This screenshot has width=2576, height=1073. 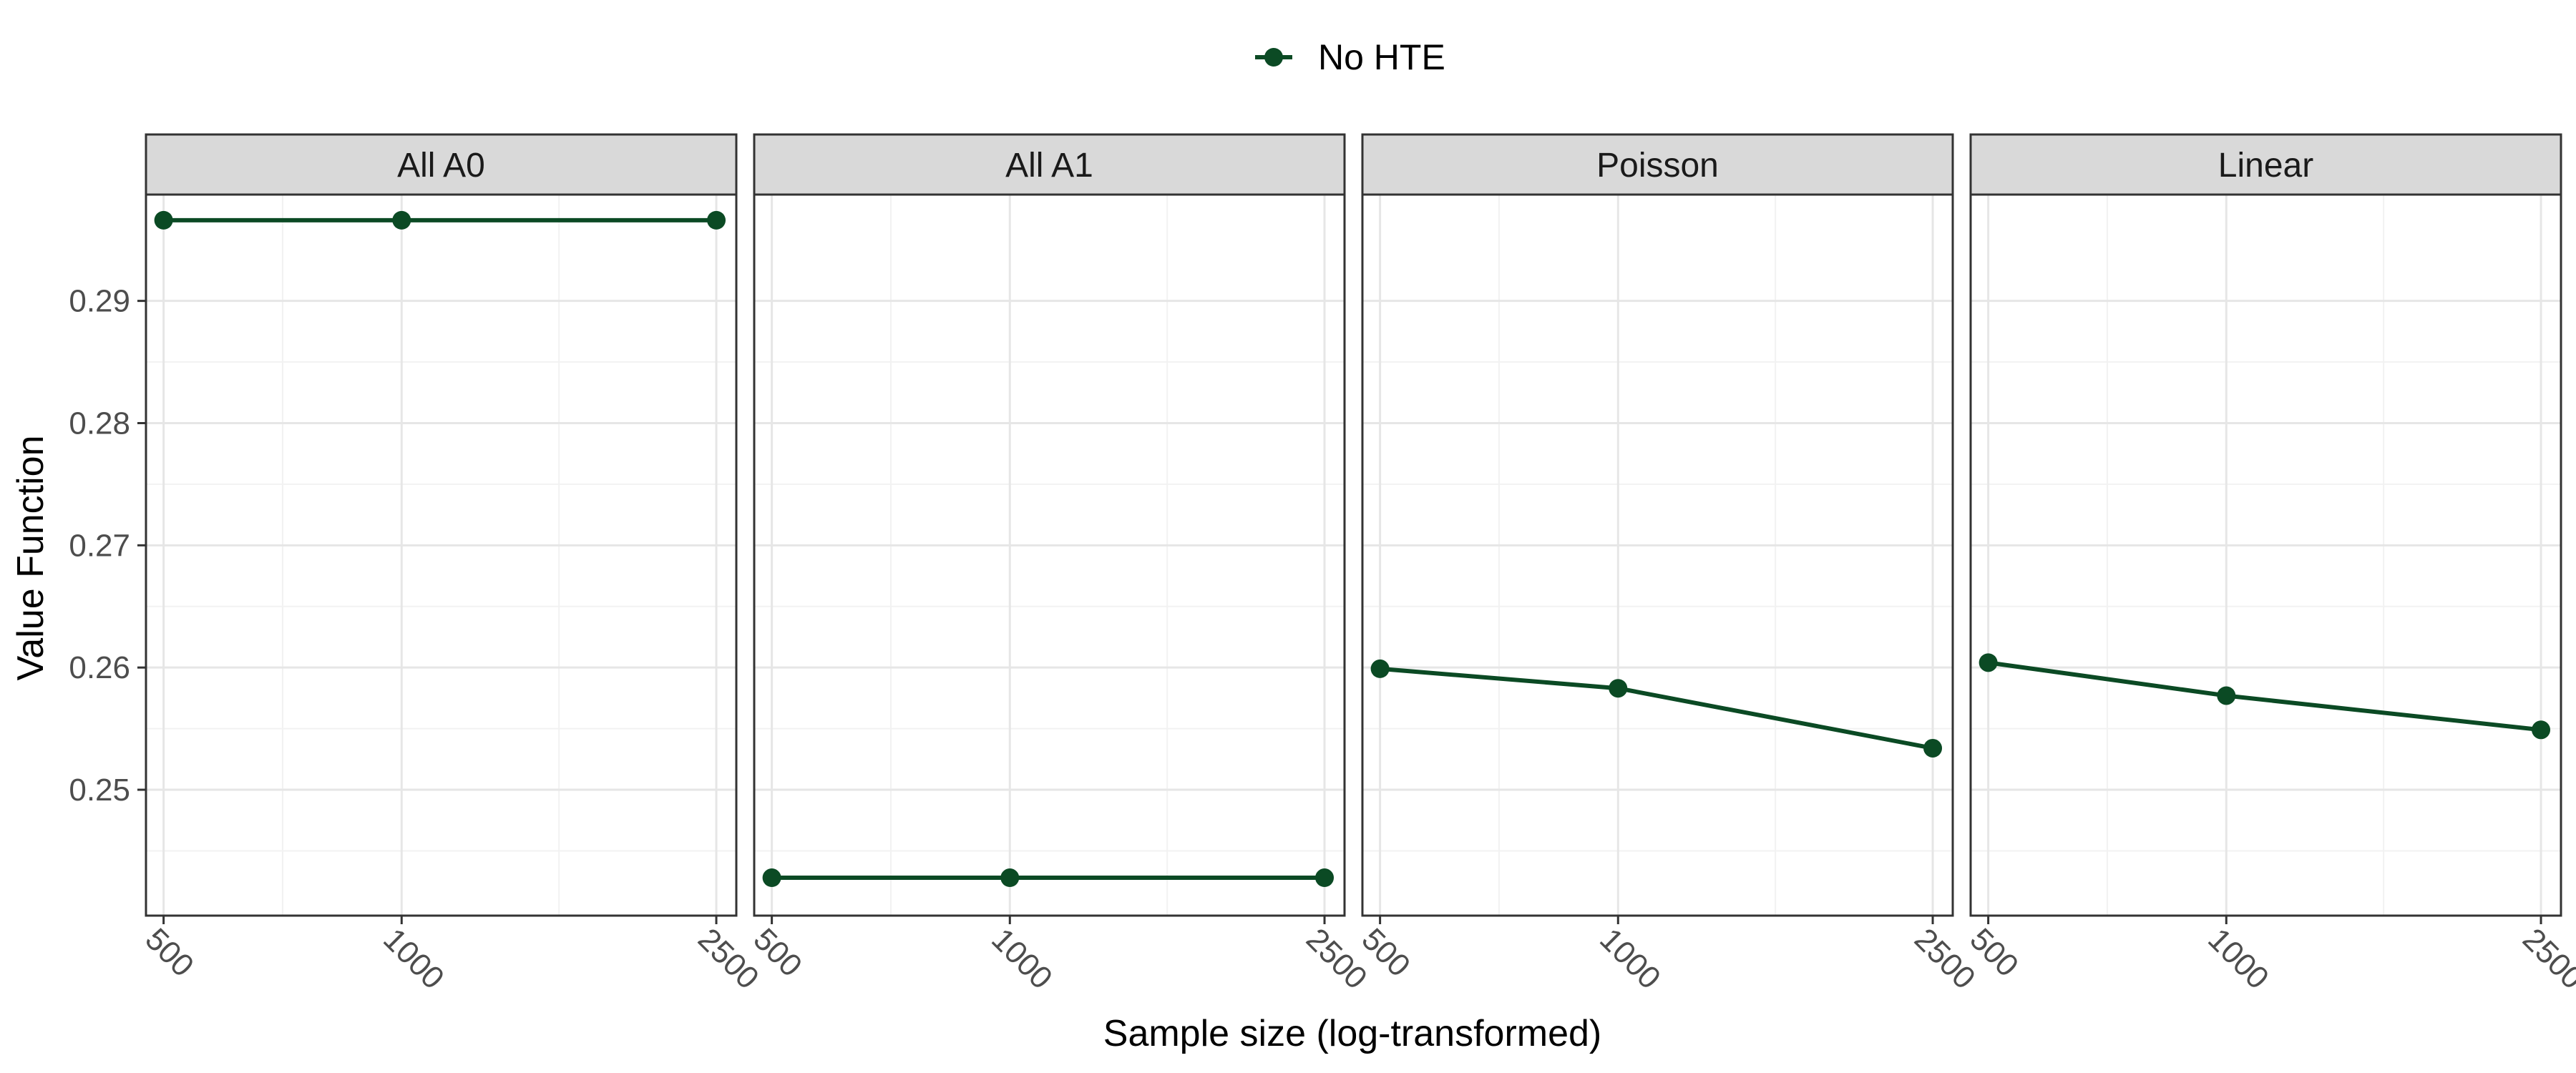 What do you see at coordinates (31, 557) in the screenshot?
I see `y-axis-title: Value Function` at bounding box center [31, 557].